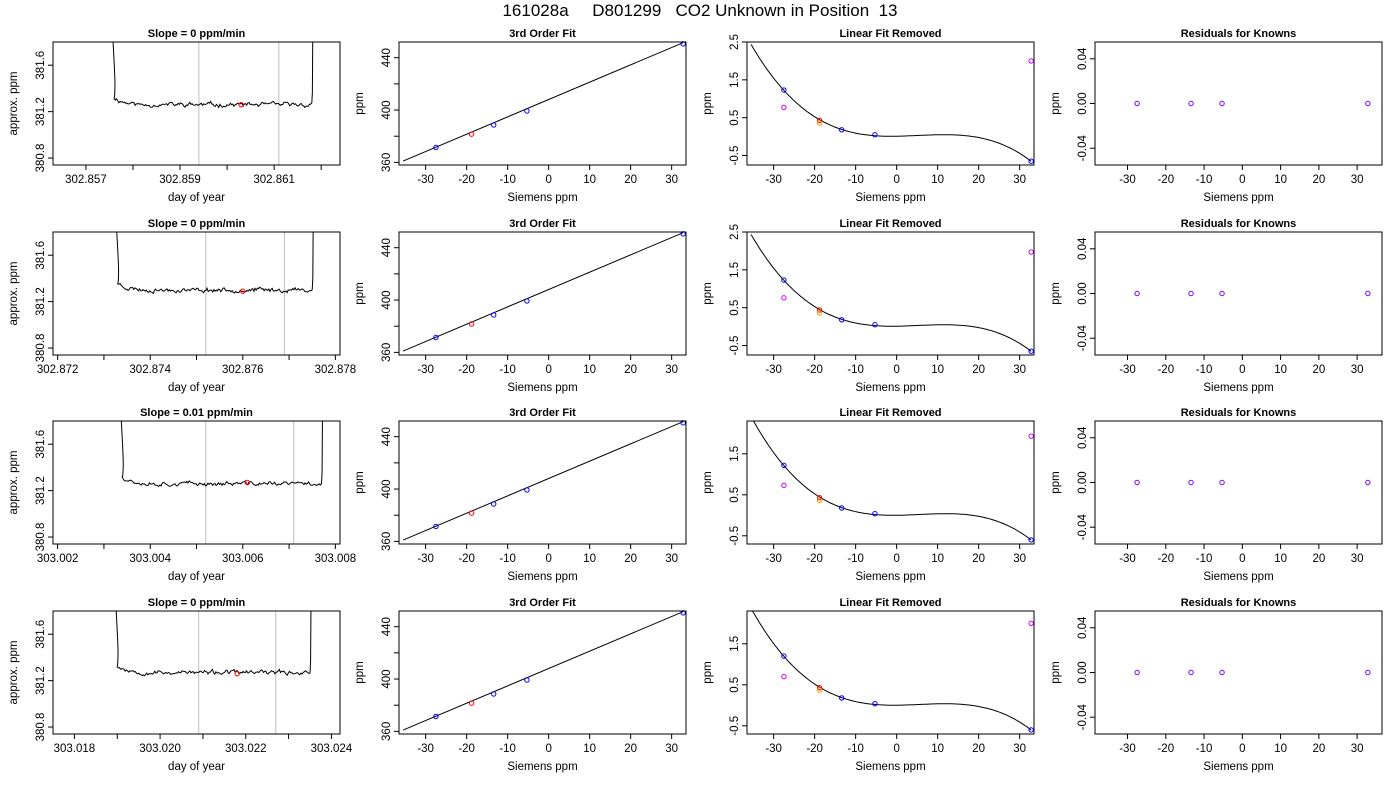 The width and height of the screenshot is (1400, 800). What do you see at coordinates (196, 413) in the screenshot?
I see `panel-title: Slope = 0.01 ppm/min` at bounding box center [196, 413].